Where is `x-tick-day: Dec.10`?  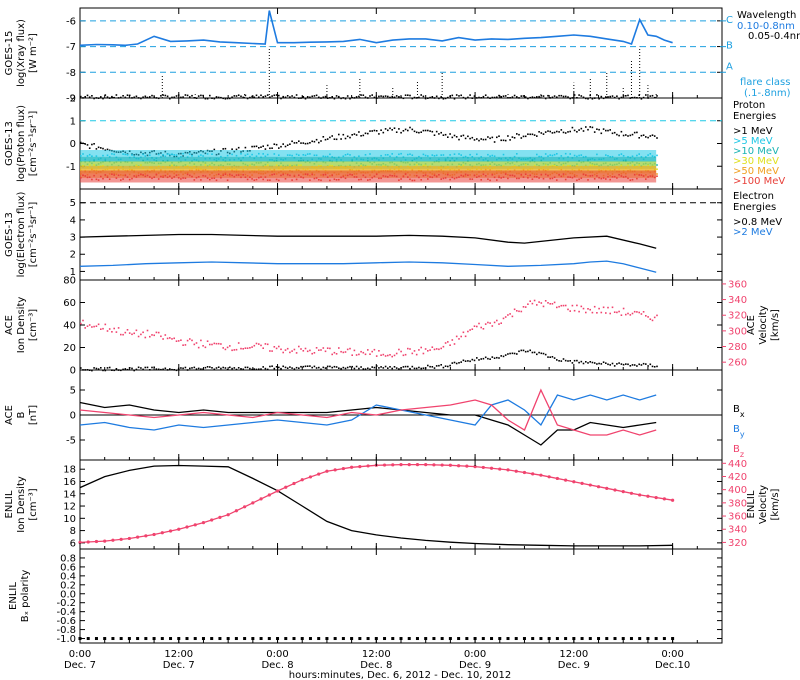
x-tick-day: Dec.10 is located at coordinates (672, 665).